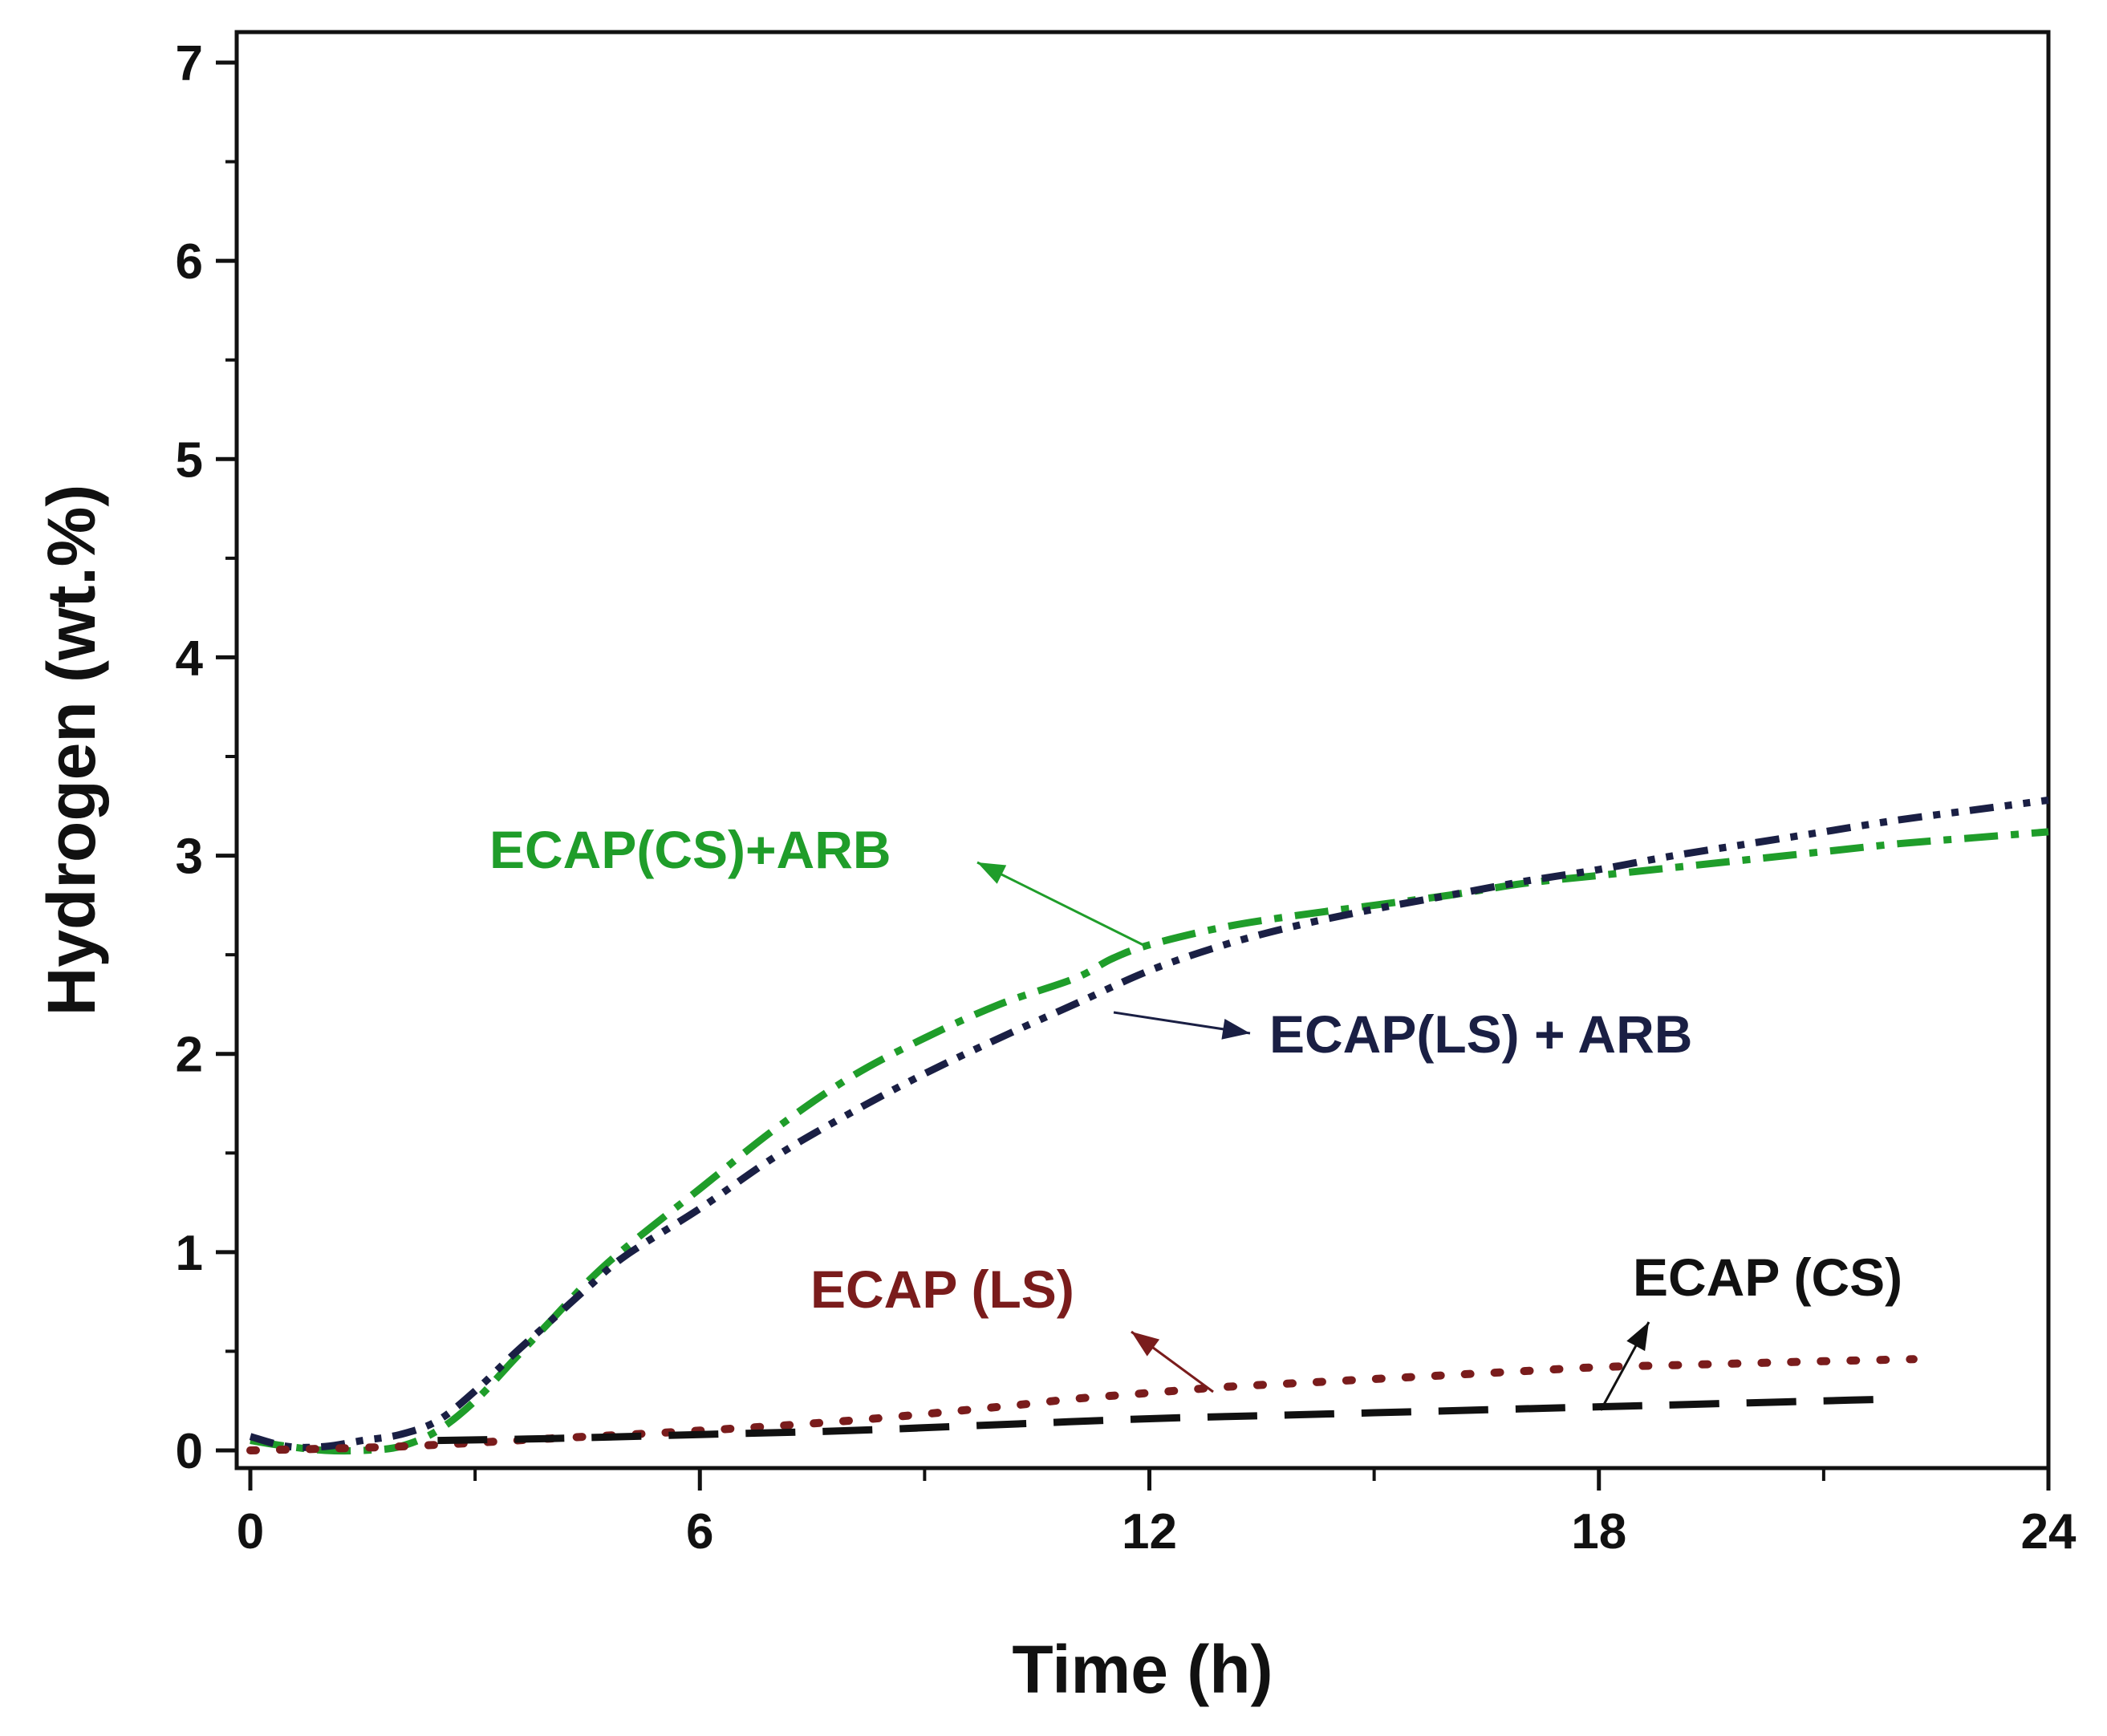 The width and height of the screenshot is (2107, 1736). What do you see at coordinates (1480, 1034) in the screenshot?
I see `series-label: ECAP(LS) + ARB` at bounding box center [1480, 1034].